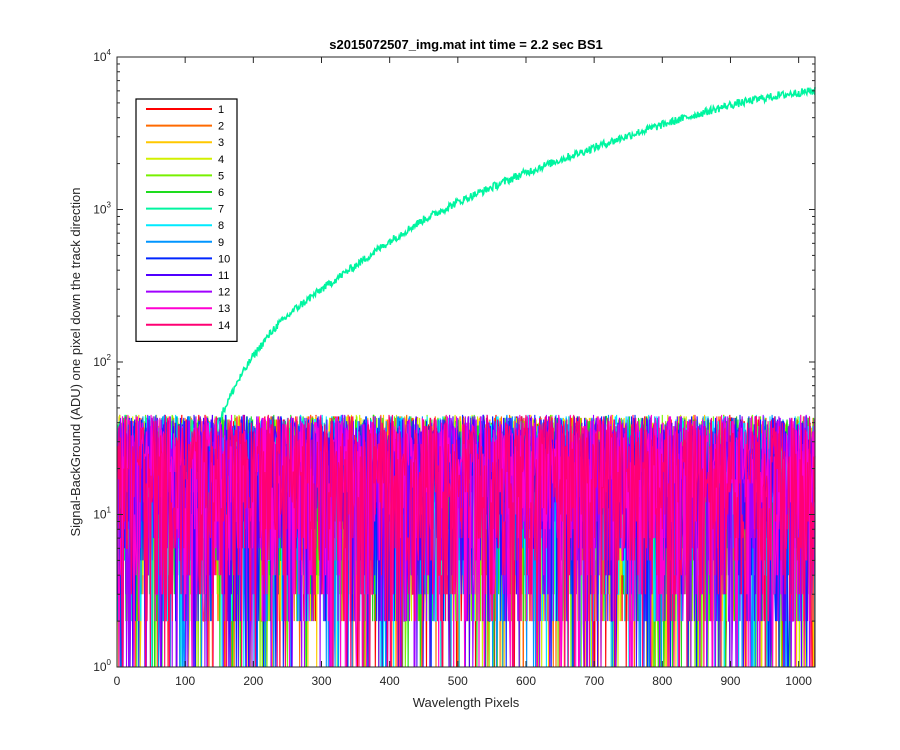 This screenshot has width=900, height=750. I want to click on y-tick-label: 10⁴, so click(102, 56).